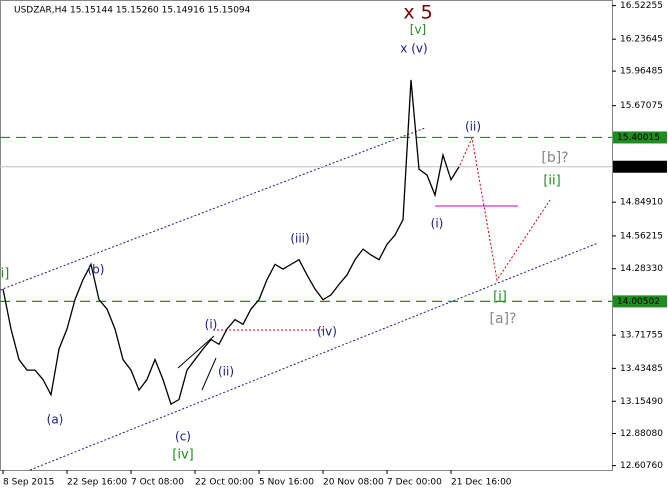 The image size is (668, 491). What do you see at coordinates (299, 239) in the screenshot?
I see `wave-label: (iii)` at bounding box center [299, 239].